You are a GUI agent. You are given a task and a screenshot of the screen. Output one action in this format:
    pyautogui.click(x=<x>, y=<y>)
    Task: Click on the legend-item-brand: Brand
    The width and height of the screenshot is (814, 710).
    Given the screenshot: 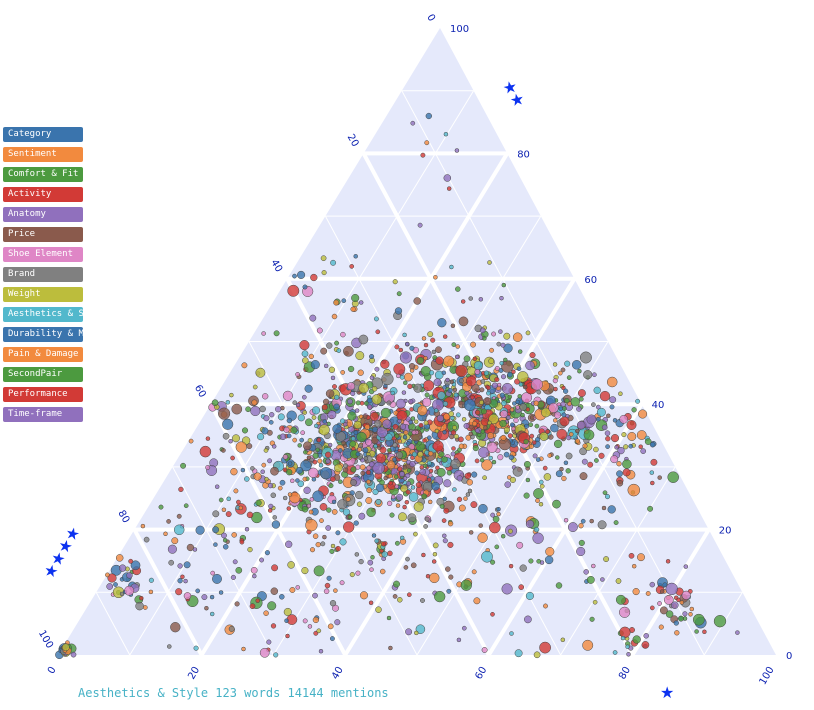 What is the action you would take?
    pyautogui.click(x=43, y=274)
    